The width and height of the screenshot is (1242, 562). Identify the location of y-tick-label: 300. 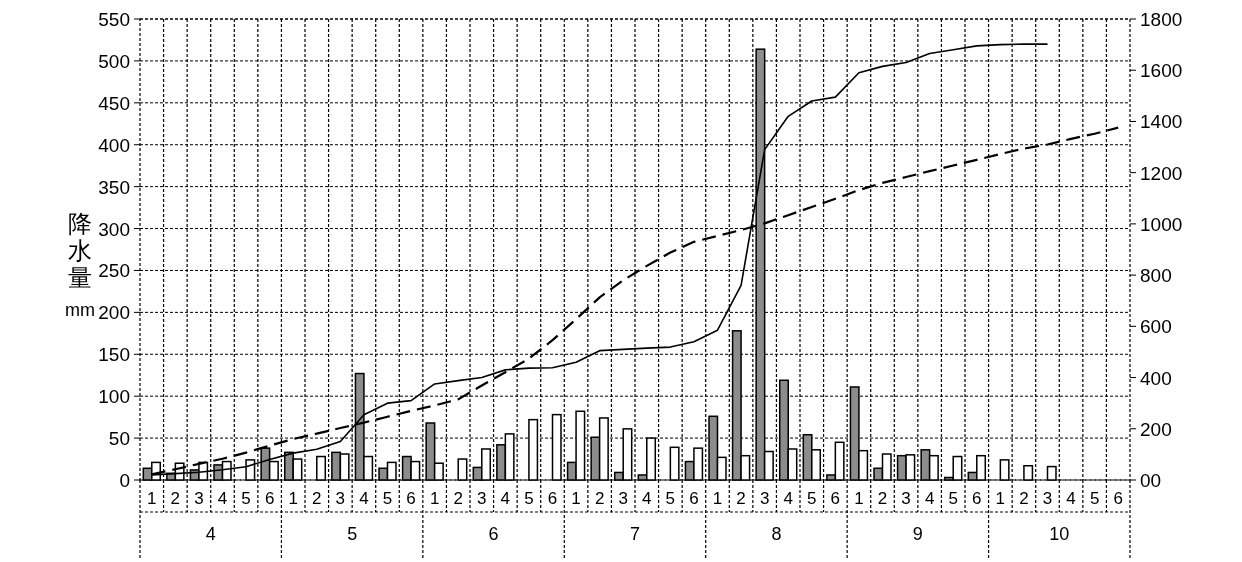
(114, 229).